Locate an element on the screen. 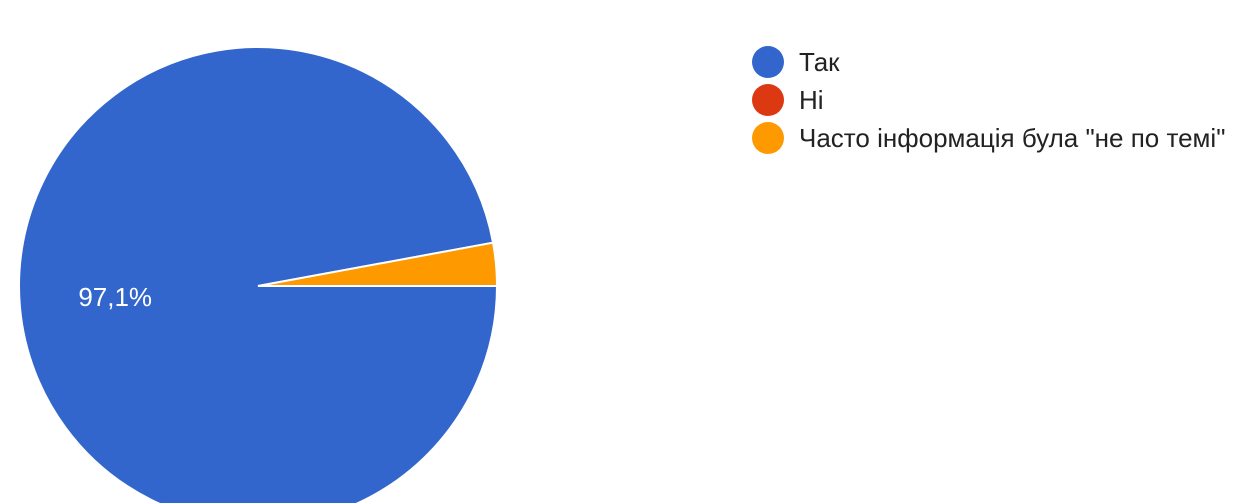 This screenshot has height=503, width=1245. chart-legend: Так Ні Часто інформація була "не по темі" is located at coordinates (997, 101).